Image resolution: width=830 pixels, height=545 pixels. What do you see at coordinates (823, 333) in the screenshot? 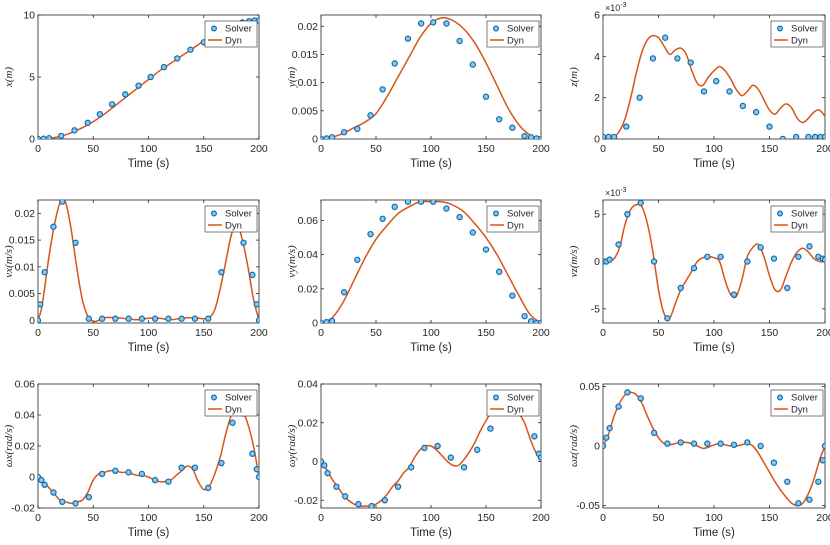
I see `x-tick-label: 200` at bounding box center [823, 333].